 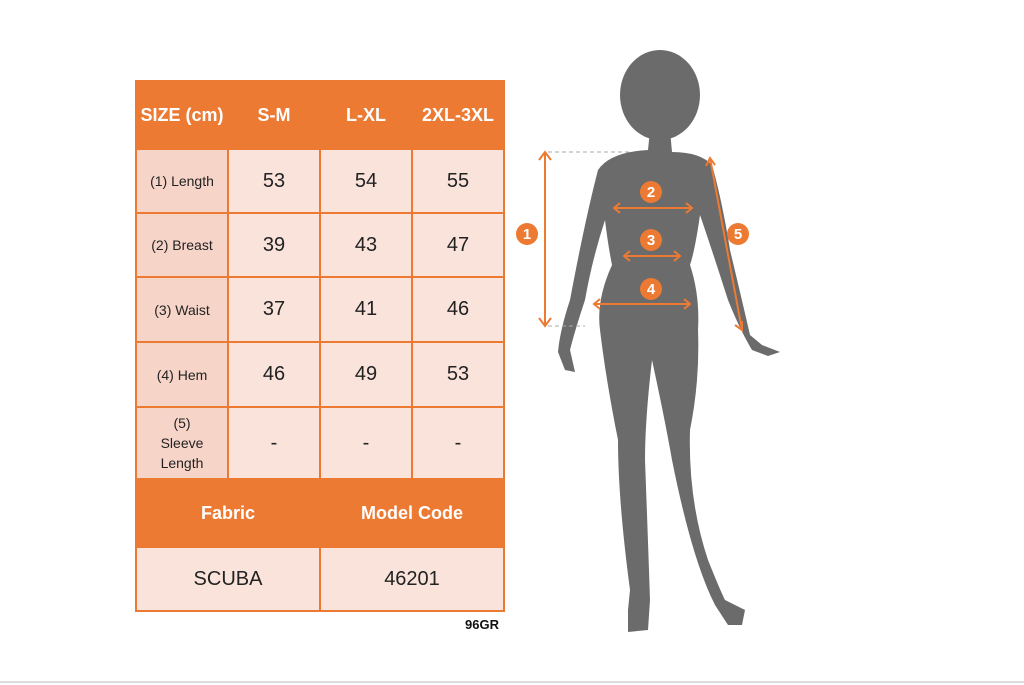 I want to click on measurement-markers: 1 2 3 4 5, so click(x=632, y=240).